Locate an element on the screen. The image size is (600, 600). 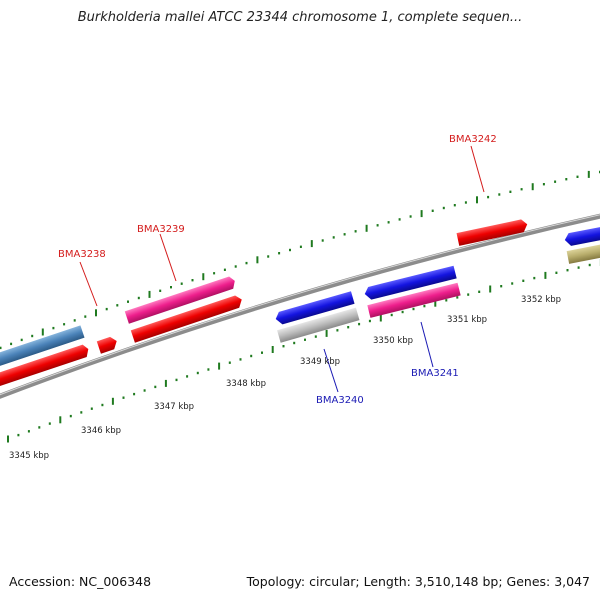
gene-blue-right is located at coordinates (582, 235).